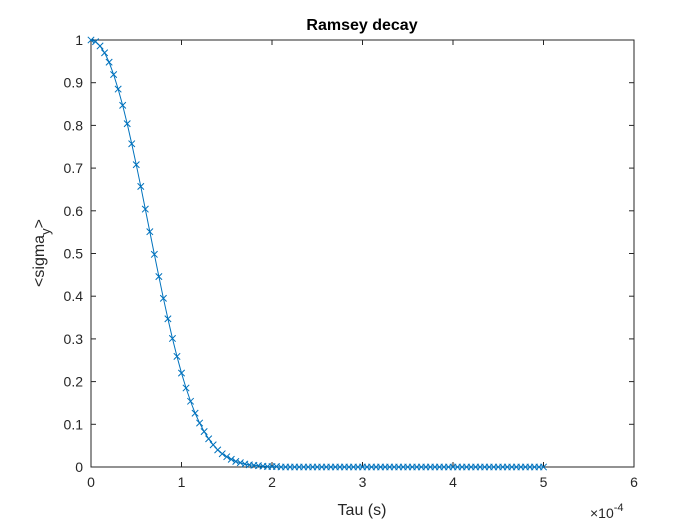 The image size is (700, 525). I want to click on y-tick-label: 0, so click(79, 467).